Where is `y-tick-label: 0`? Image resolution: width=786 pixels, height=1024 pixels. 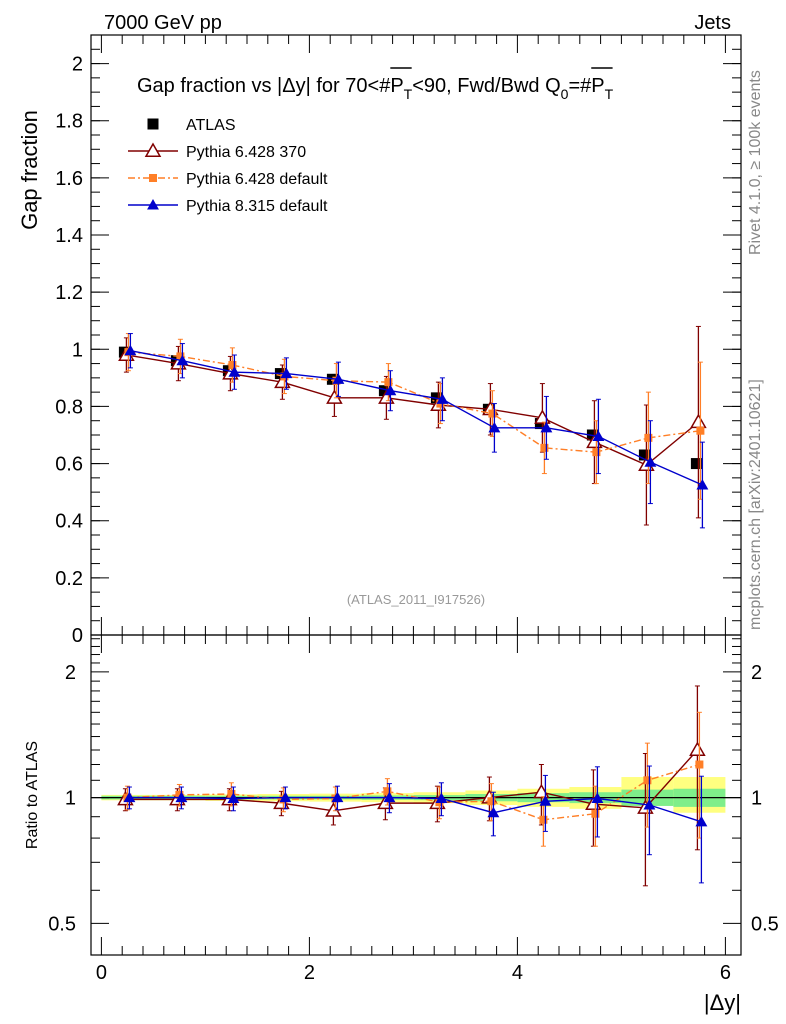 y-tick-label: 0 is located at coordinates (77, 636).